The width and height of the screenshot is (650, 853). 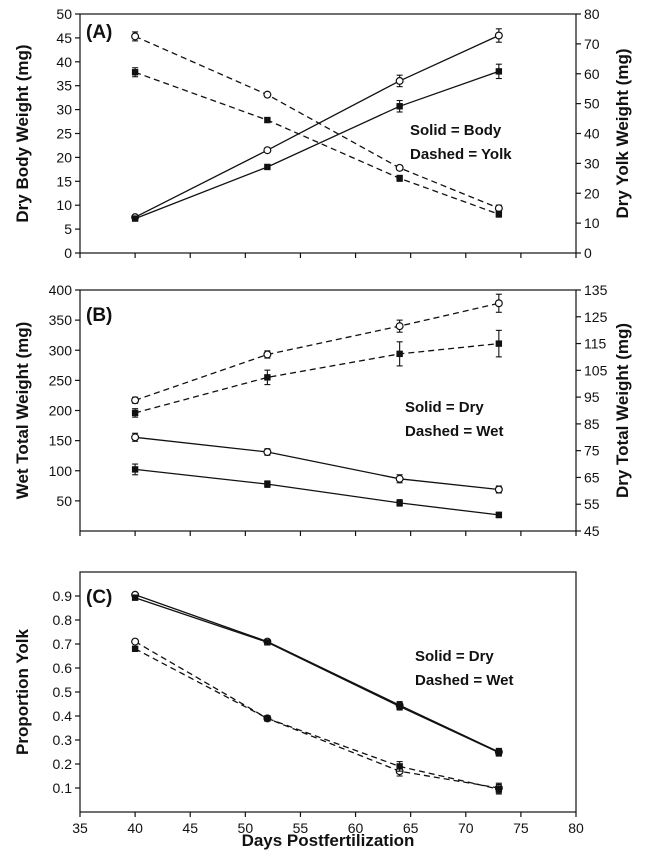 What do you see at coordinates (592, 163) in the screenshot?
I see `y-right-tick-label: 30` at bounding box center [592, 163].